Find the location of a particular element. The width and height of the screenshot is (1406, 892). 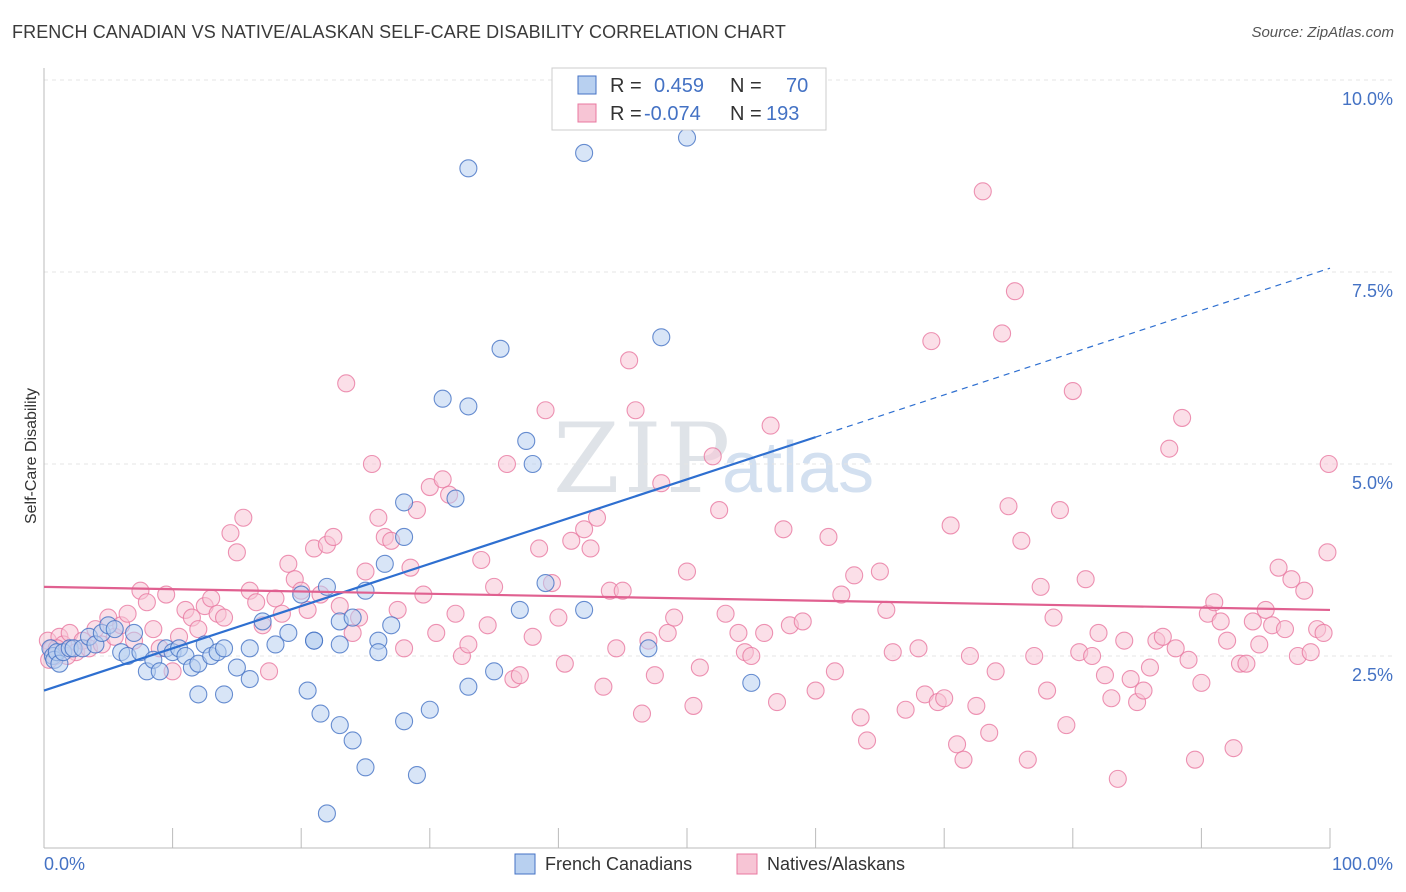

bottom-legend-label-pink: Natives/Alaskans is located at coordinates (836, 864).